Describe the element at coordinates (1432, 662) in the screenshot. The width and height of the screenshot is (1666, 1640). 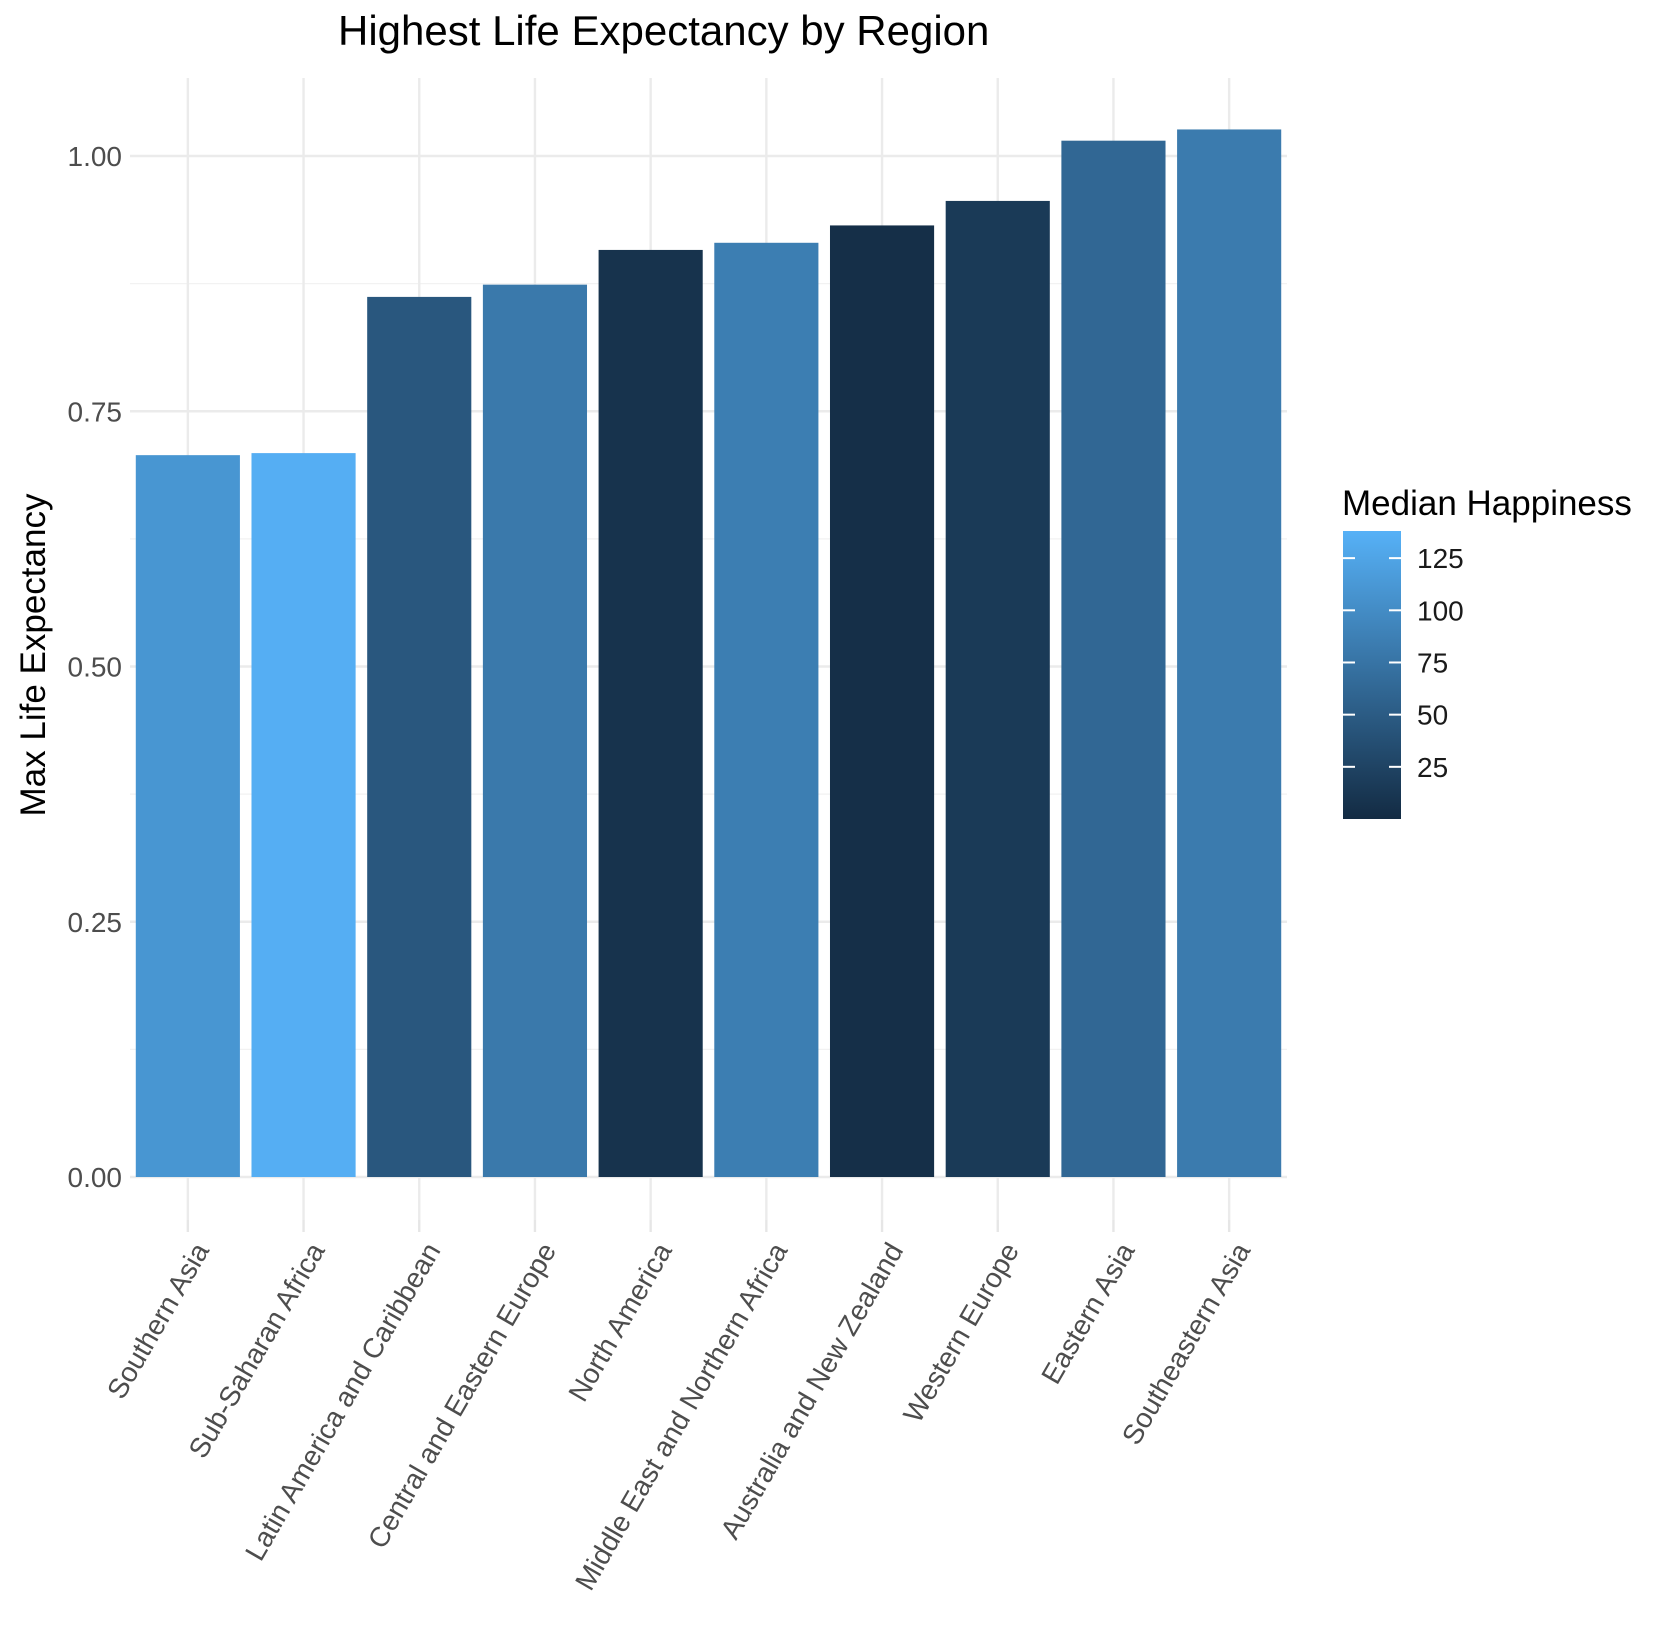
I see `legend-tick-label: 75` at that location.